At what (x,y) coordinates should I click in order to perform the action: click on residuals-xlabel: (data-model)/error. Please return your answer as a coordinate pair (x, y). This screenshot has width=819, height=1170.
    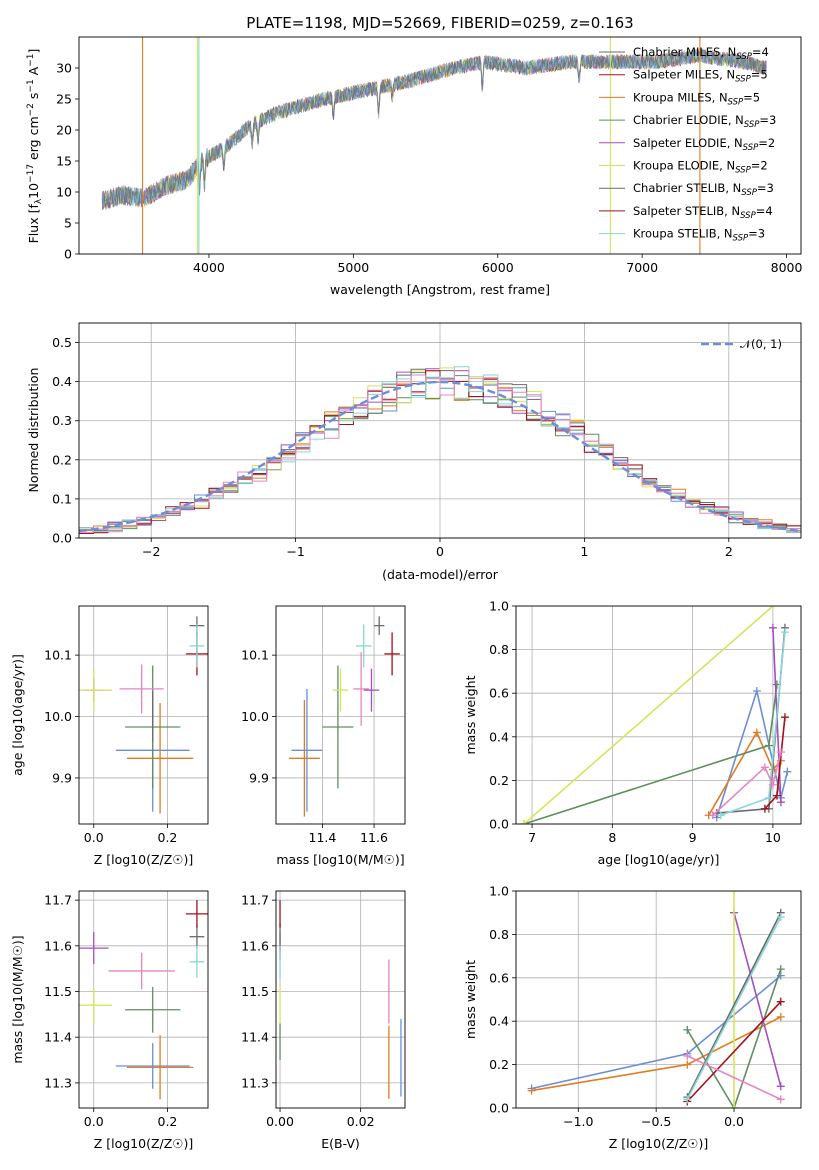
    Looking at the image, I should click on (440, 574).